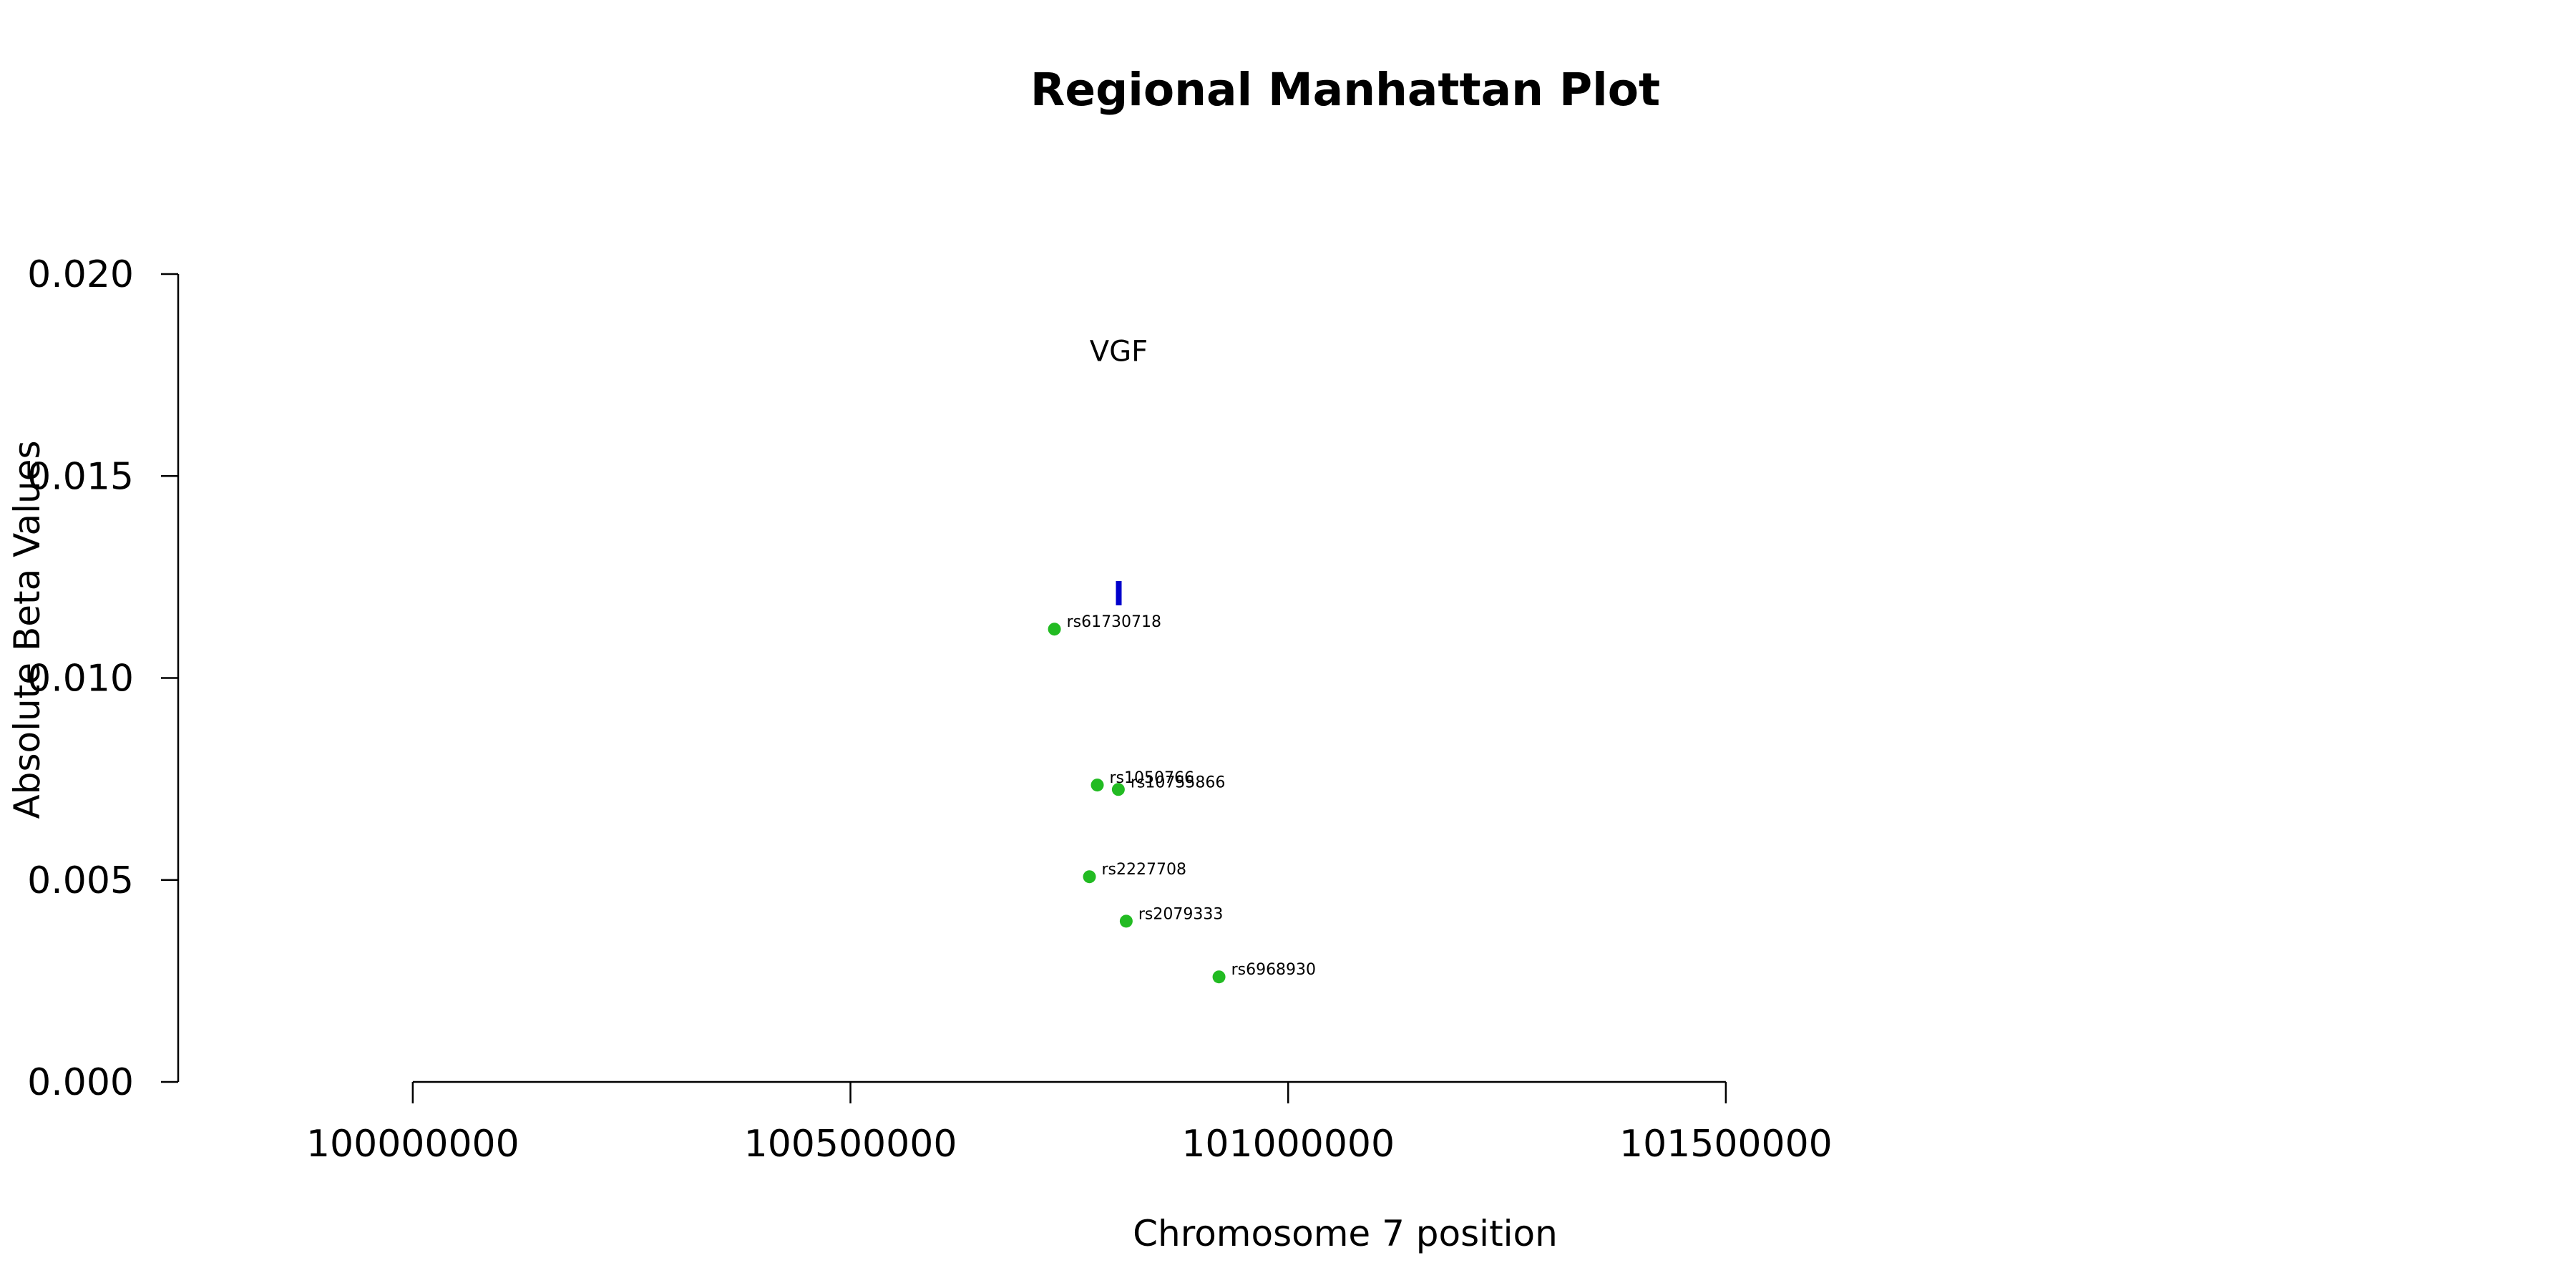 The image size is (2576, 1288). What do you see at coordinates (1114, 622) in the screenshot?
I see `snp-label: rs61730718` at bounding box center [1114, 622].